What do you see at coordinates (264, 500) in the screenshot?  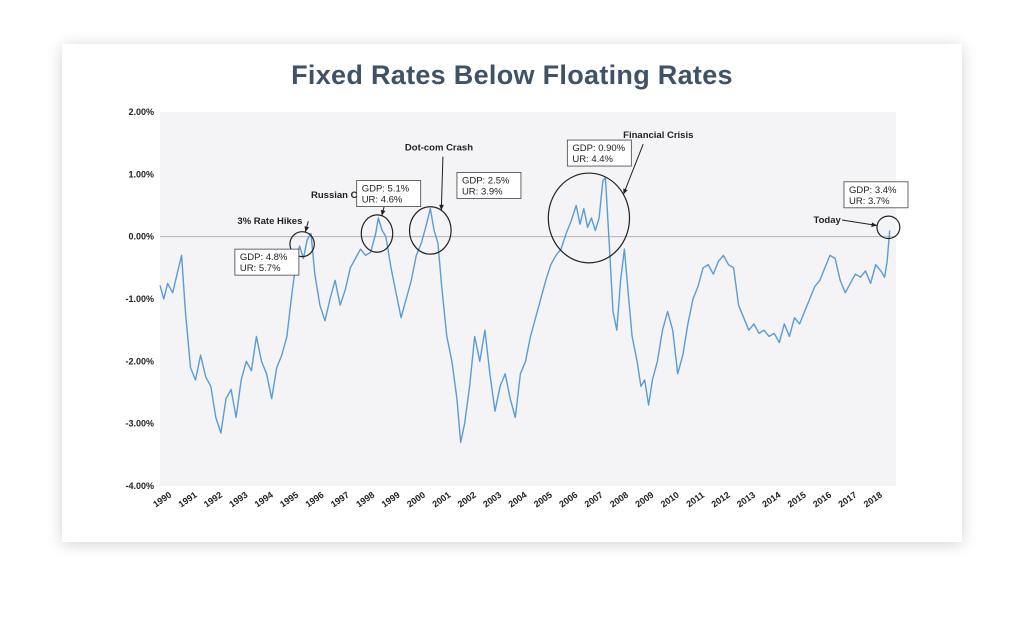 I see `x-tick-label: 1994` at bounding box center [264, 500].